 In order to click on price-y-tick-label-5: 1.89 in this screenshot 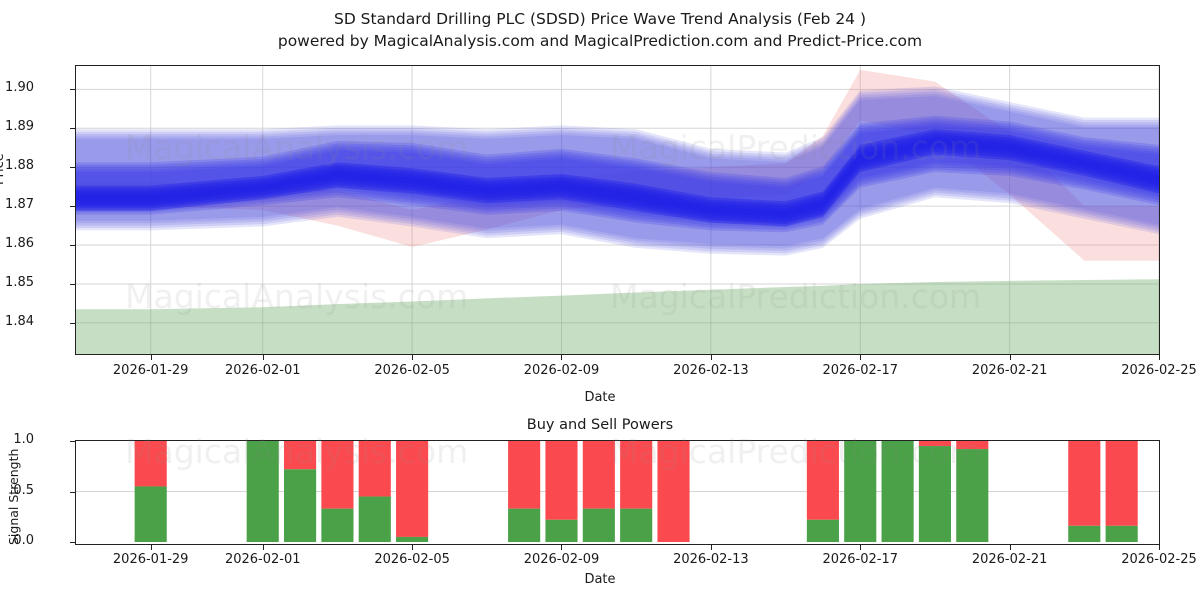, I will do `click(19, 127)`.